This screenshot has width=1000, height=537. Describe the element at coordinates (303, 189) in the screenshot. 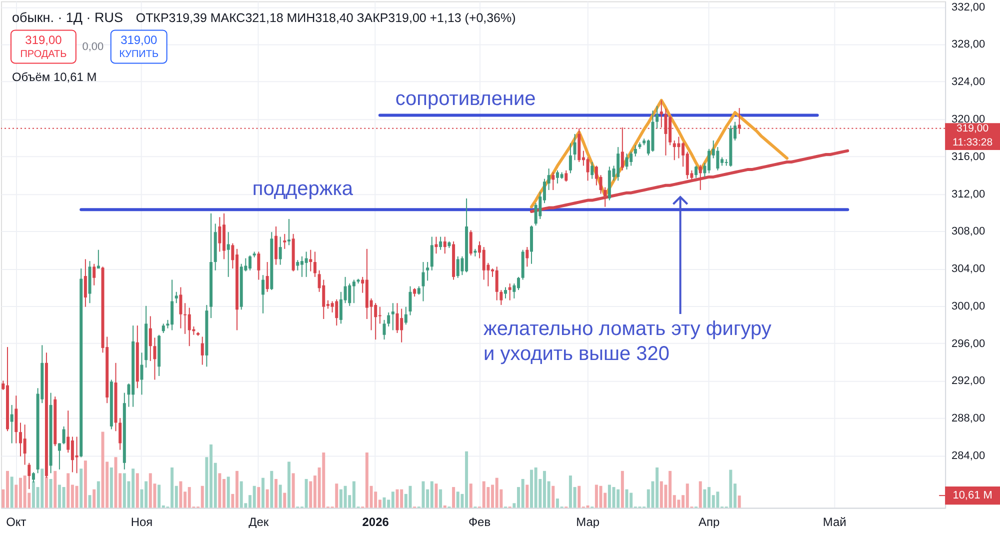

I see `annotation: поддержка` at that location.